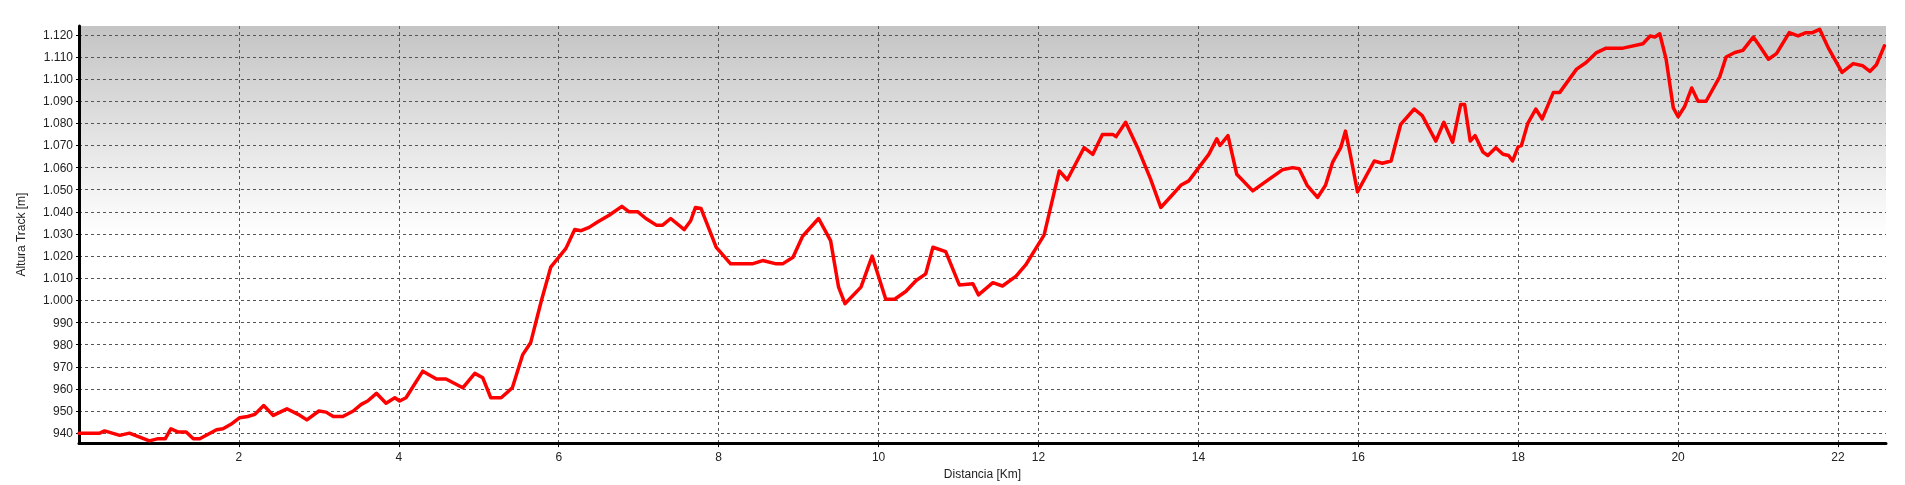  Describe the element at coordinates (239, 457) in the screenshot. I see `x-tick-label: 2` at that location.